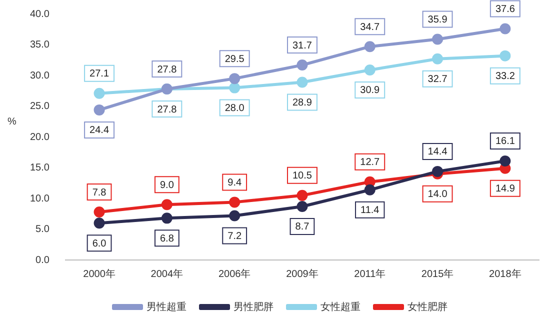  I want to click on legend-label: 女性超重, so click(340, 306).